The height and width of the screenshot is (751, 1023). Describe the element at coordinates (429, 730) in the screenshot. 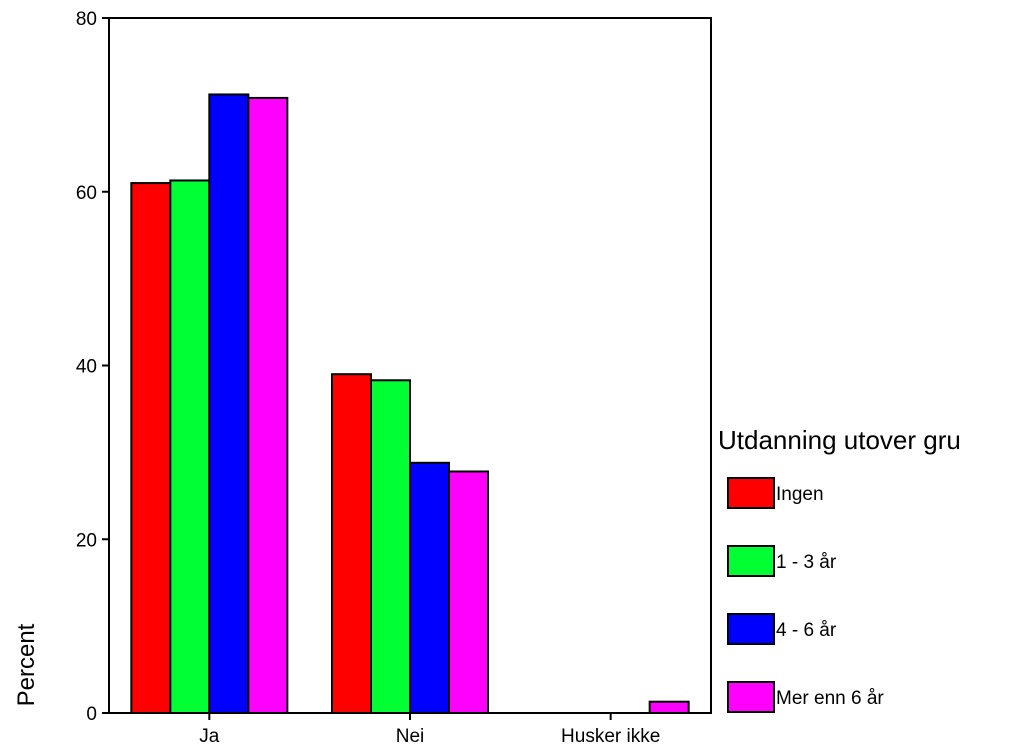

I see `x-axis: Ja Nei Husker ikke` at that location.